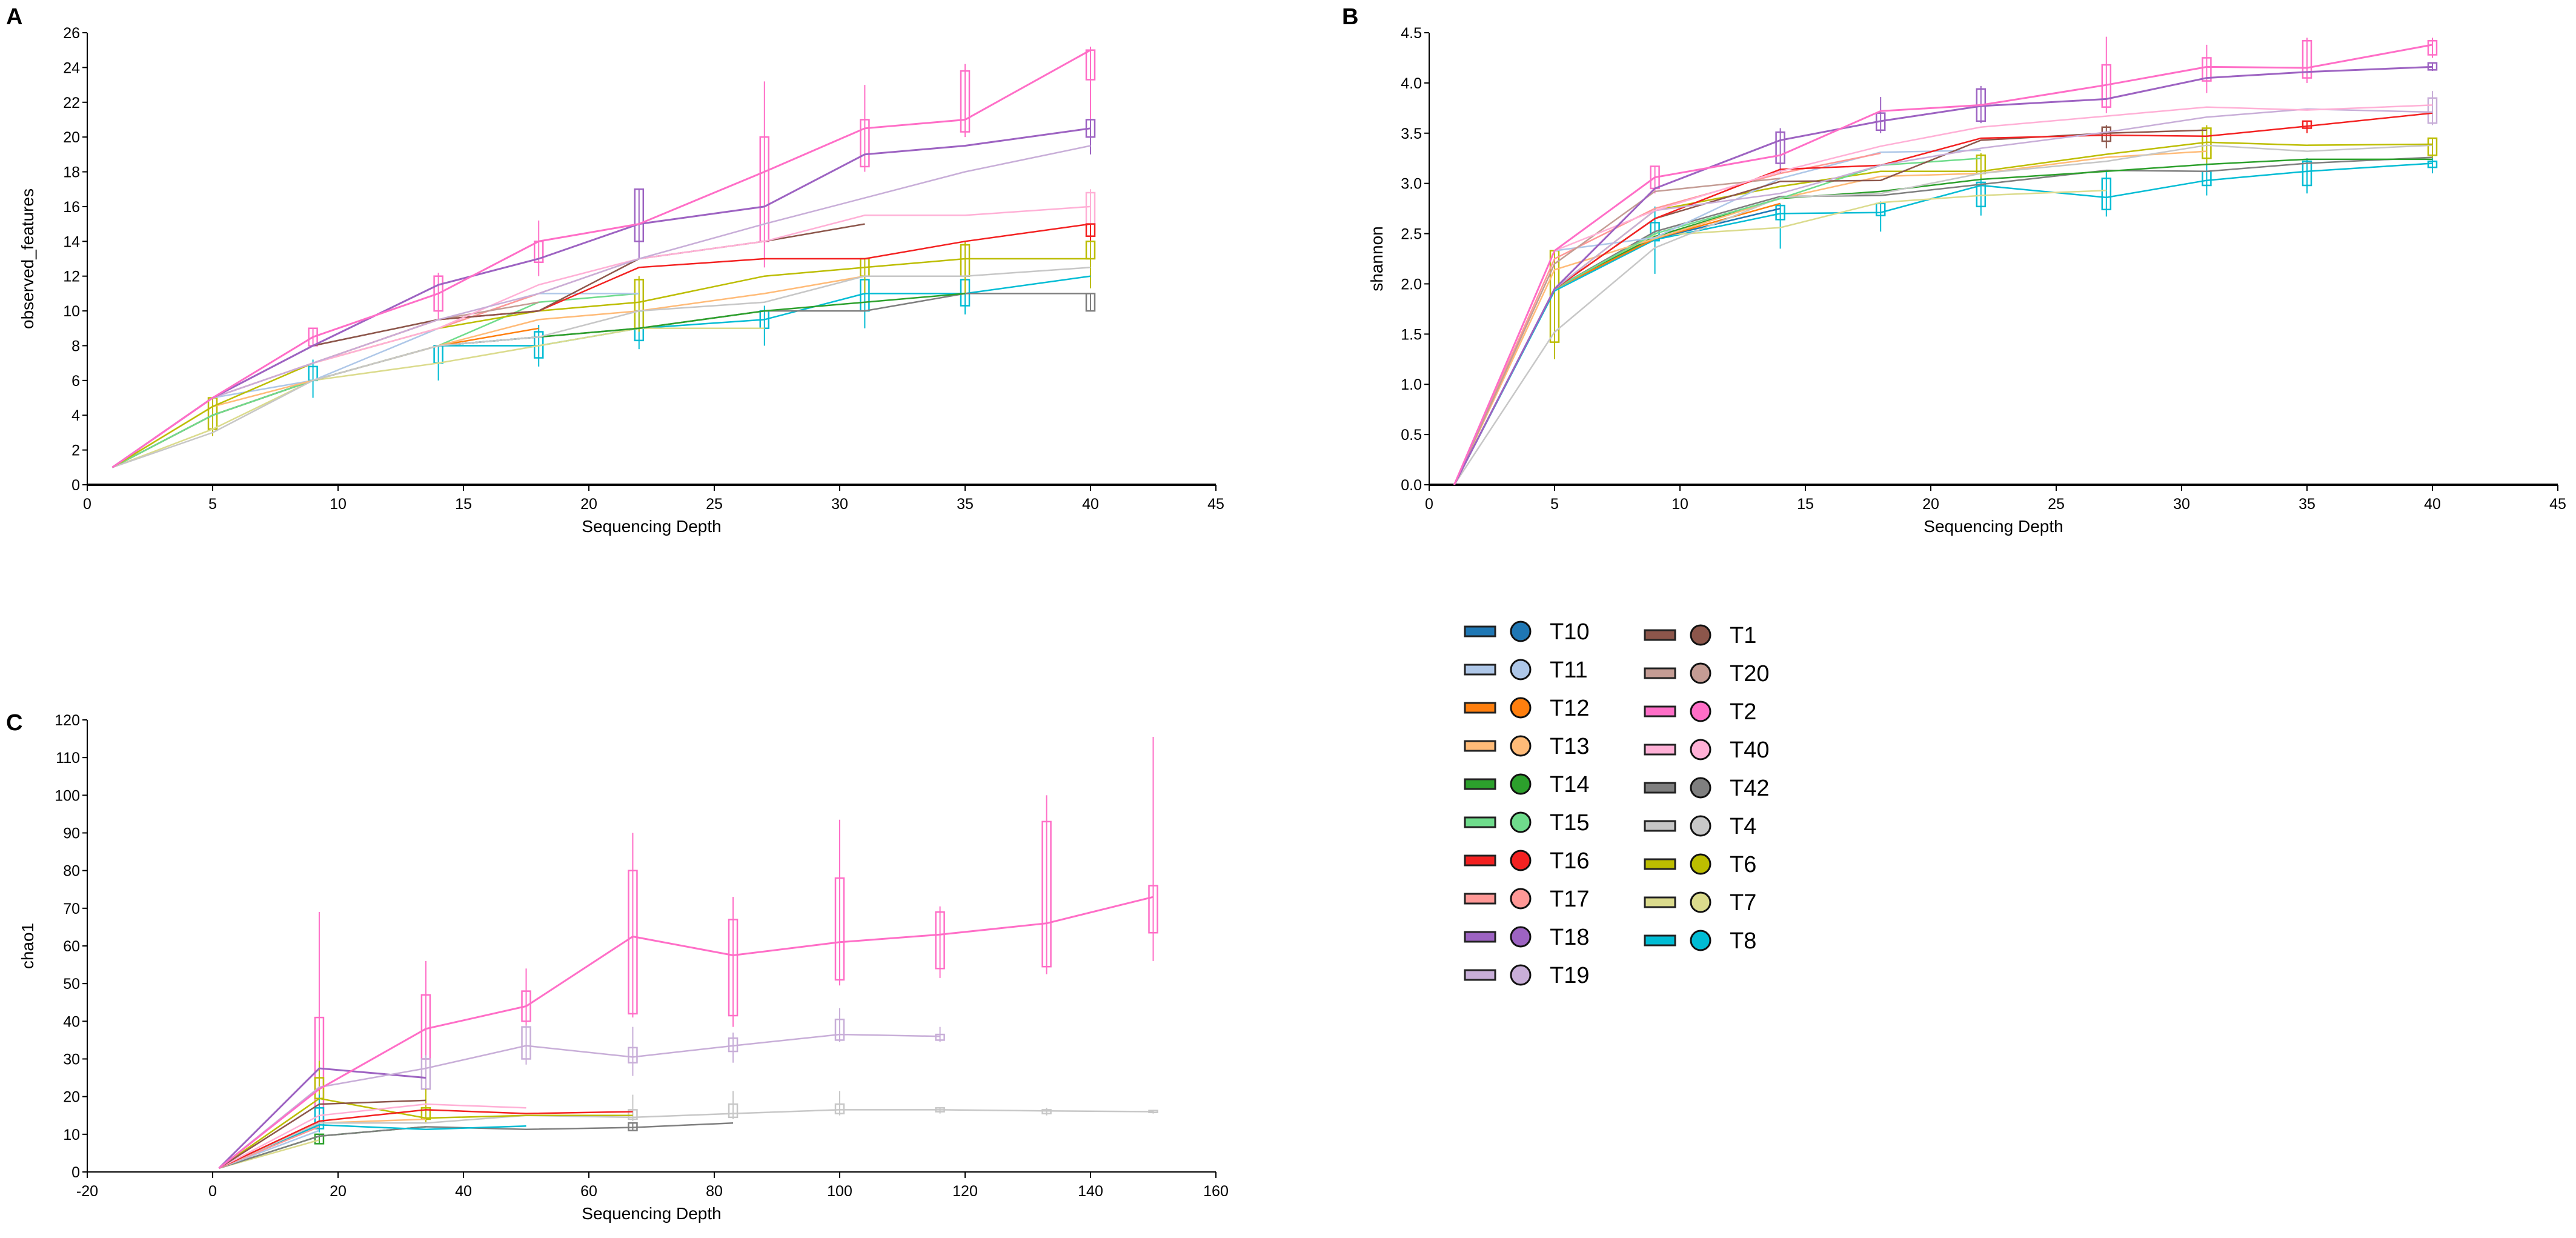  What do you see at coordinates (1480, 746) in the screenshot?
I see `legend-swatch-T13` at bounding box center [1480, 746].